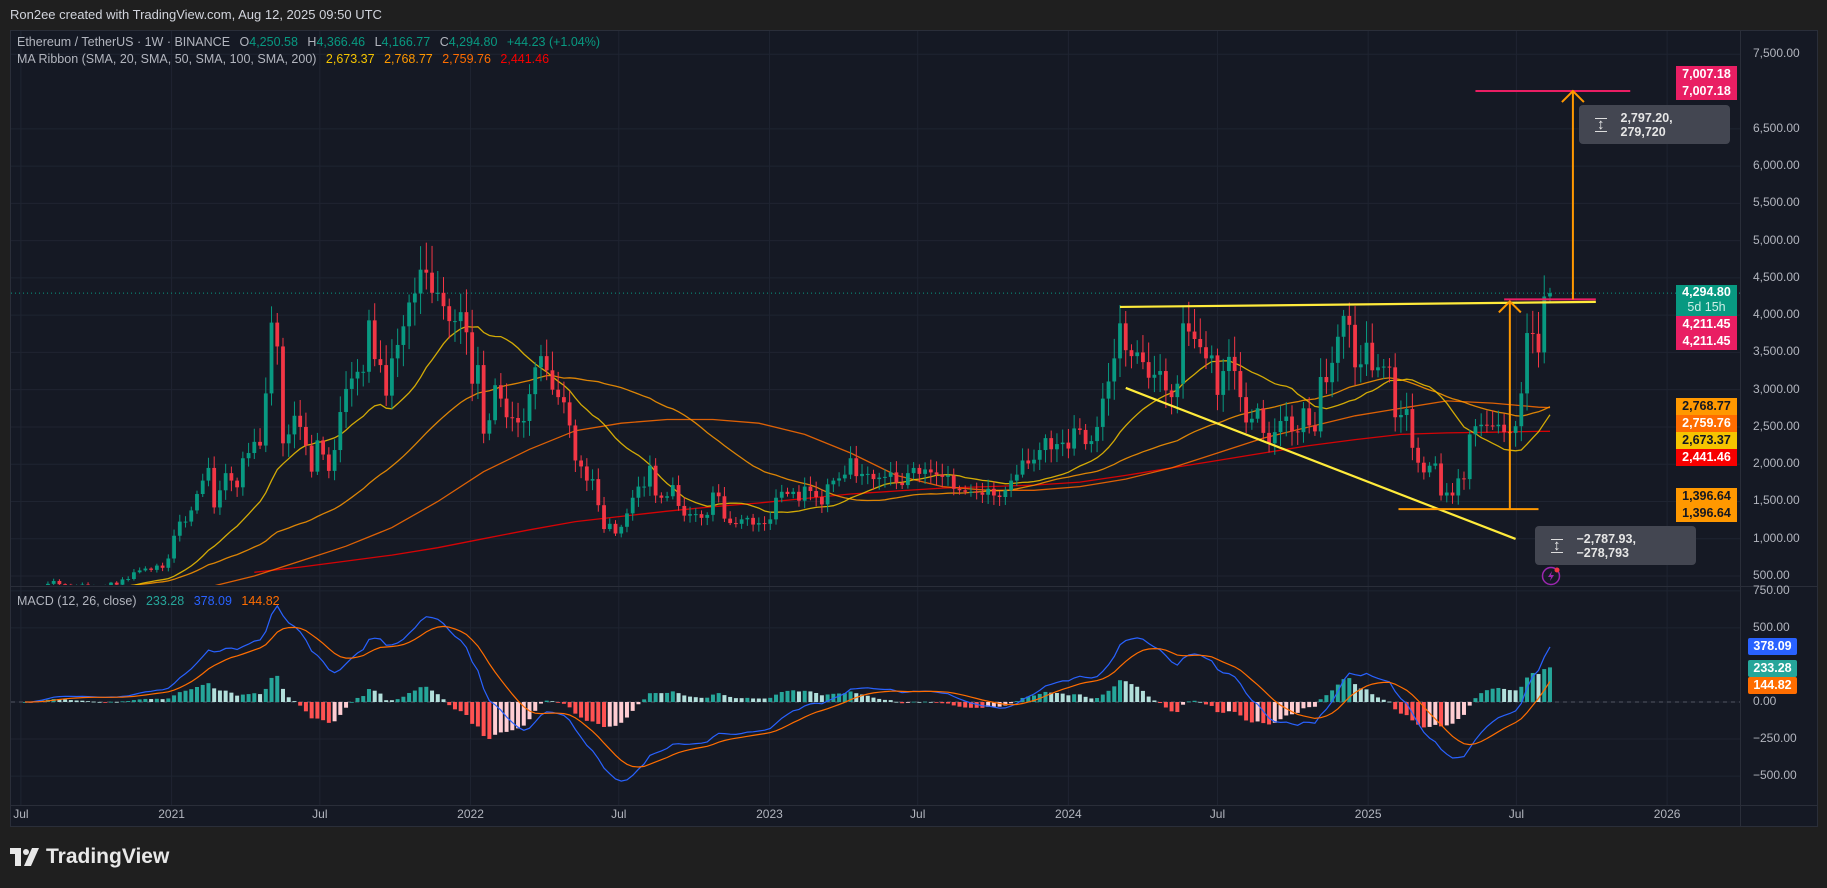 The image size is (1827, 888). Describe the element at coordinates (1320, 463) in the screenshot. I see `descending-trendline` at that location.